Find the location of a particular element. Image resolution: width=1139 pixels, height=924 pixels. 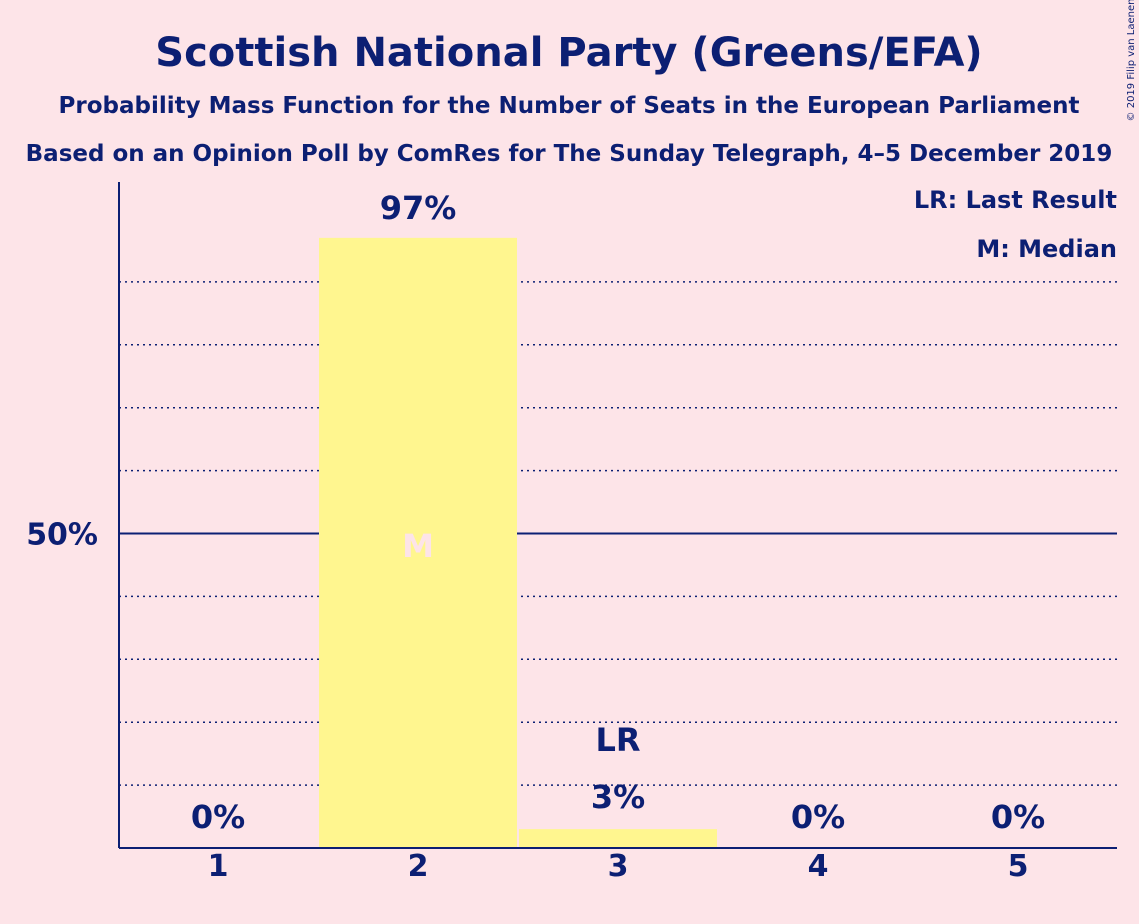

value-label-3: 3% is located at coordinates (618, 797).